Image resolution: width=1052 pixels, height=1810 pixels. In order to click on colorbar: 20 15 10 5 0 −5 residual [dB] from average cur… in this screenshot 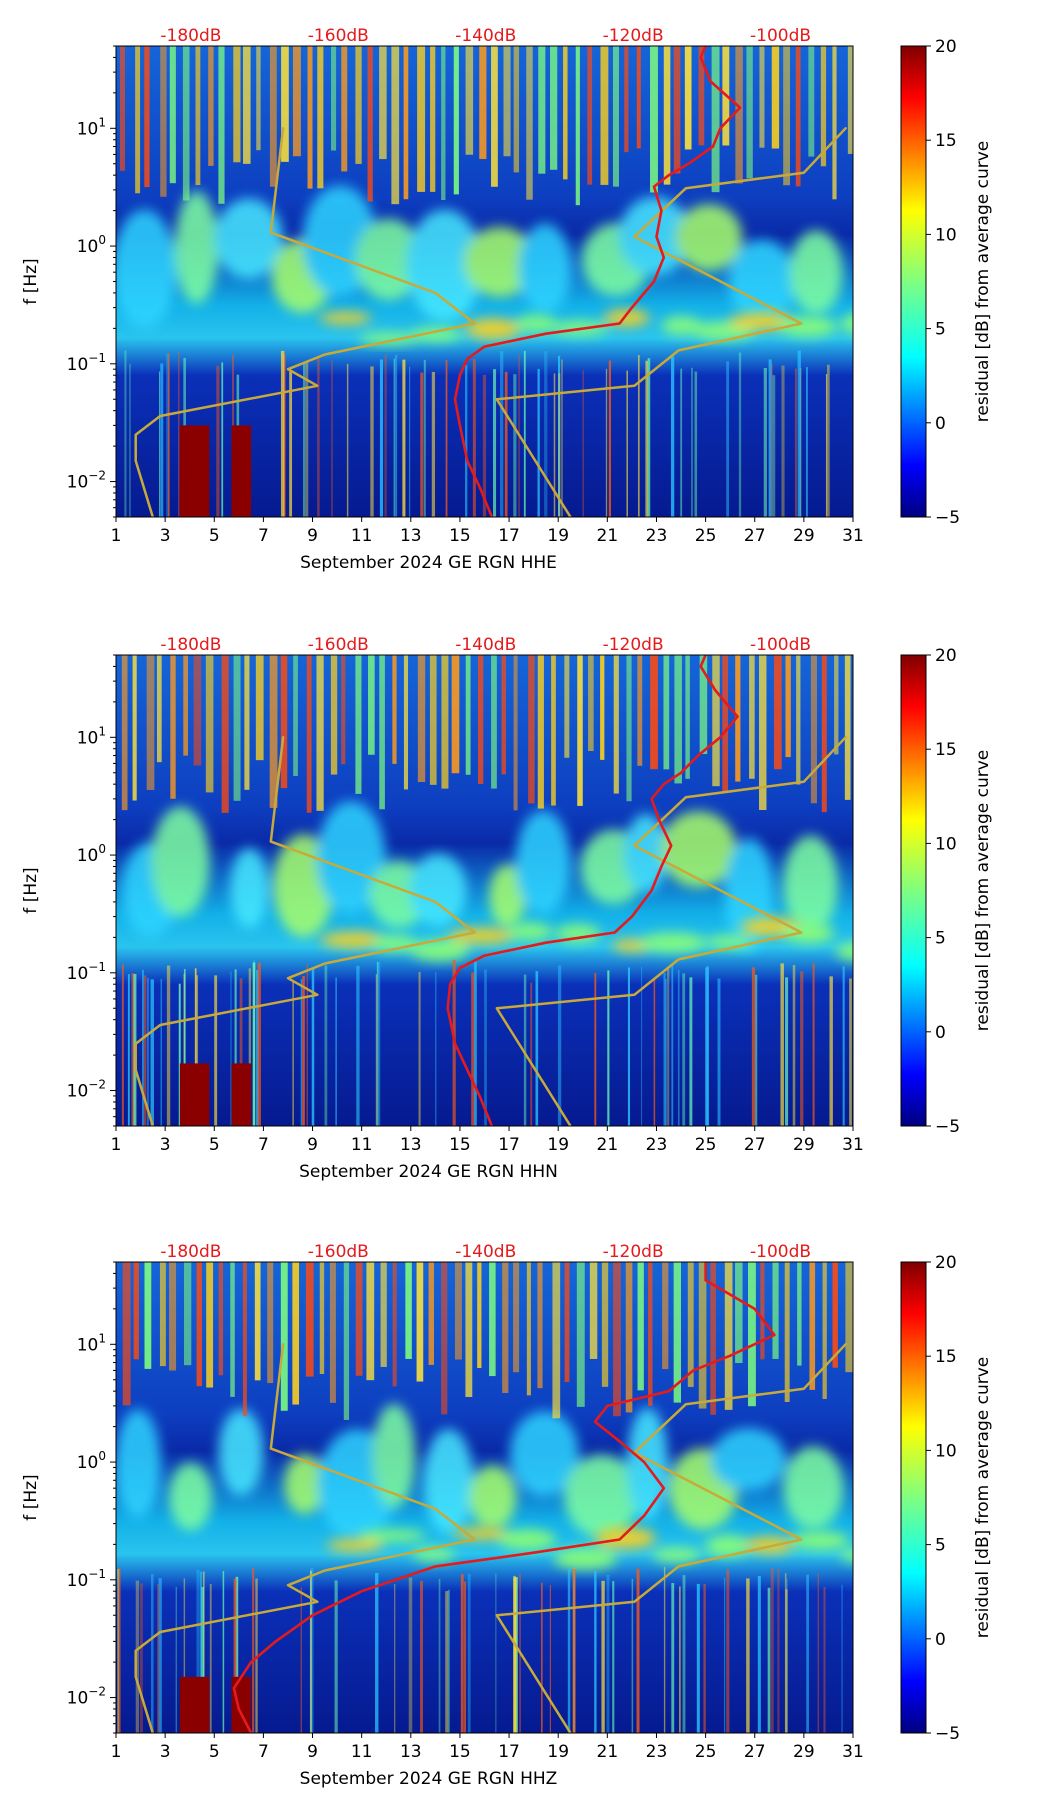, I will do `click(946, 891)`.